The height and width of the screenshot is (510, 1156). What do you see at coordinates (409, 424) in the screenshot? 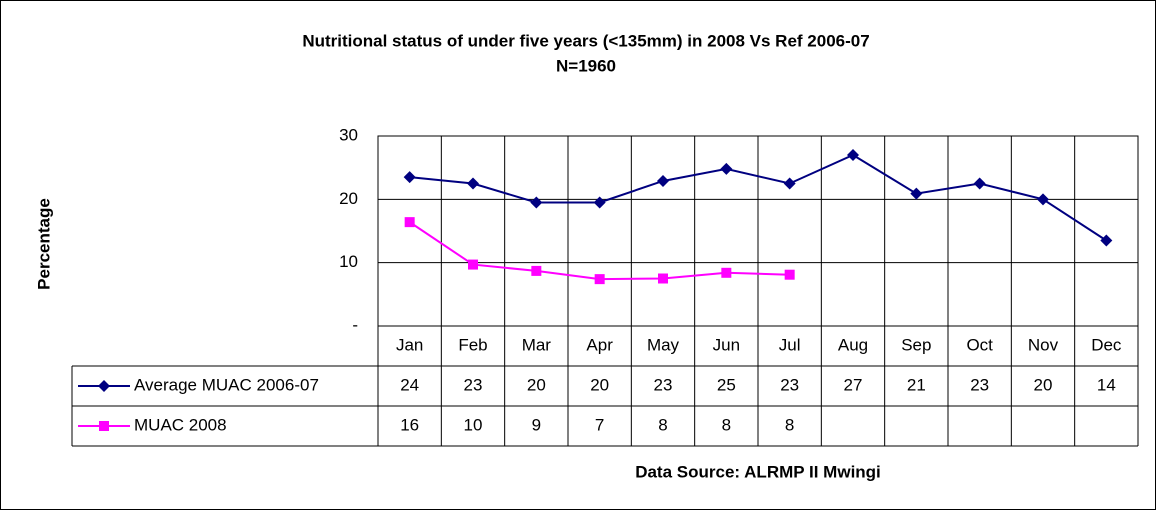
I see `table-value: 16` at bounding box center [409, 424].